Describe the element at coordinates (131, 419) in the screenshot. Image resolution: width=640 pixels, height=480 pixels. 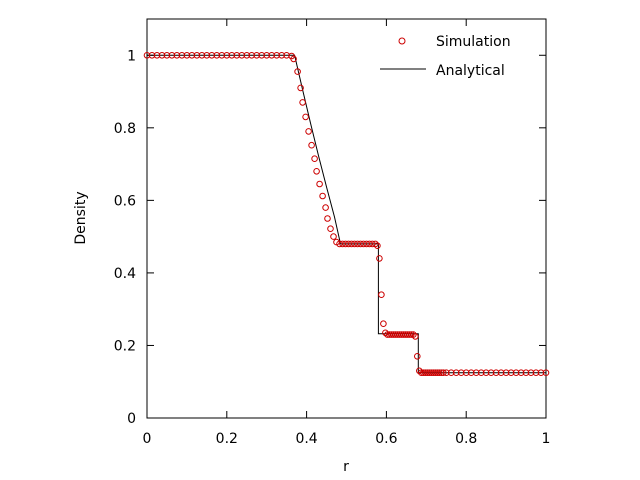
I see `y-tick-label: 0` at that location.